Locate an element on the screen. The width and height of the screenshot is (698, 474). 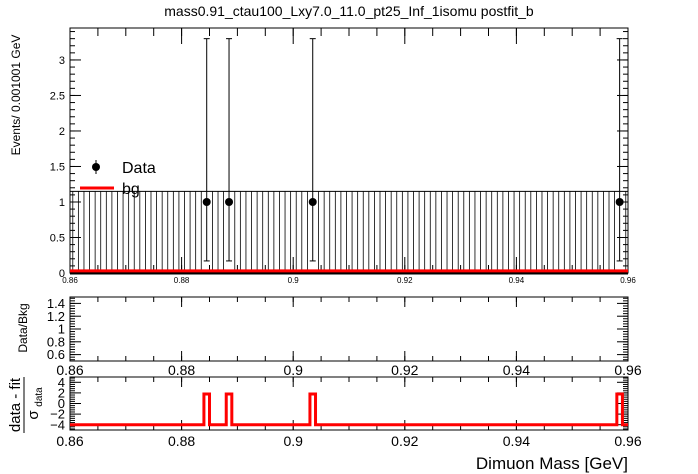
pull-frame is located at coordinates (349, 403).